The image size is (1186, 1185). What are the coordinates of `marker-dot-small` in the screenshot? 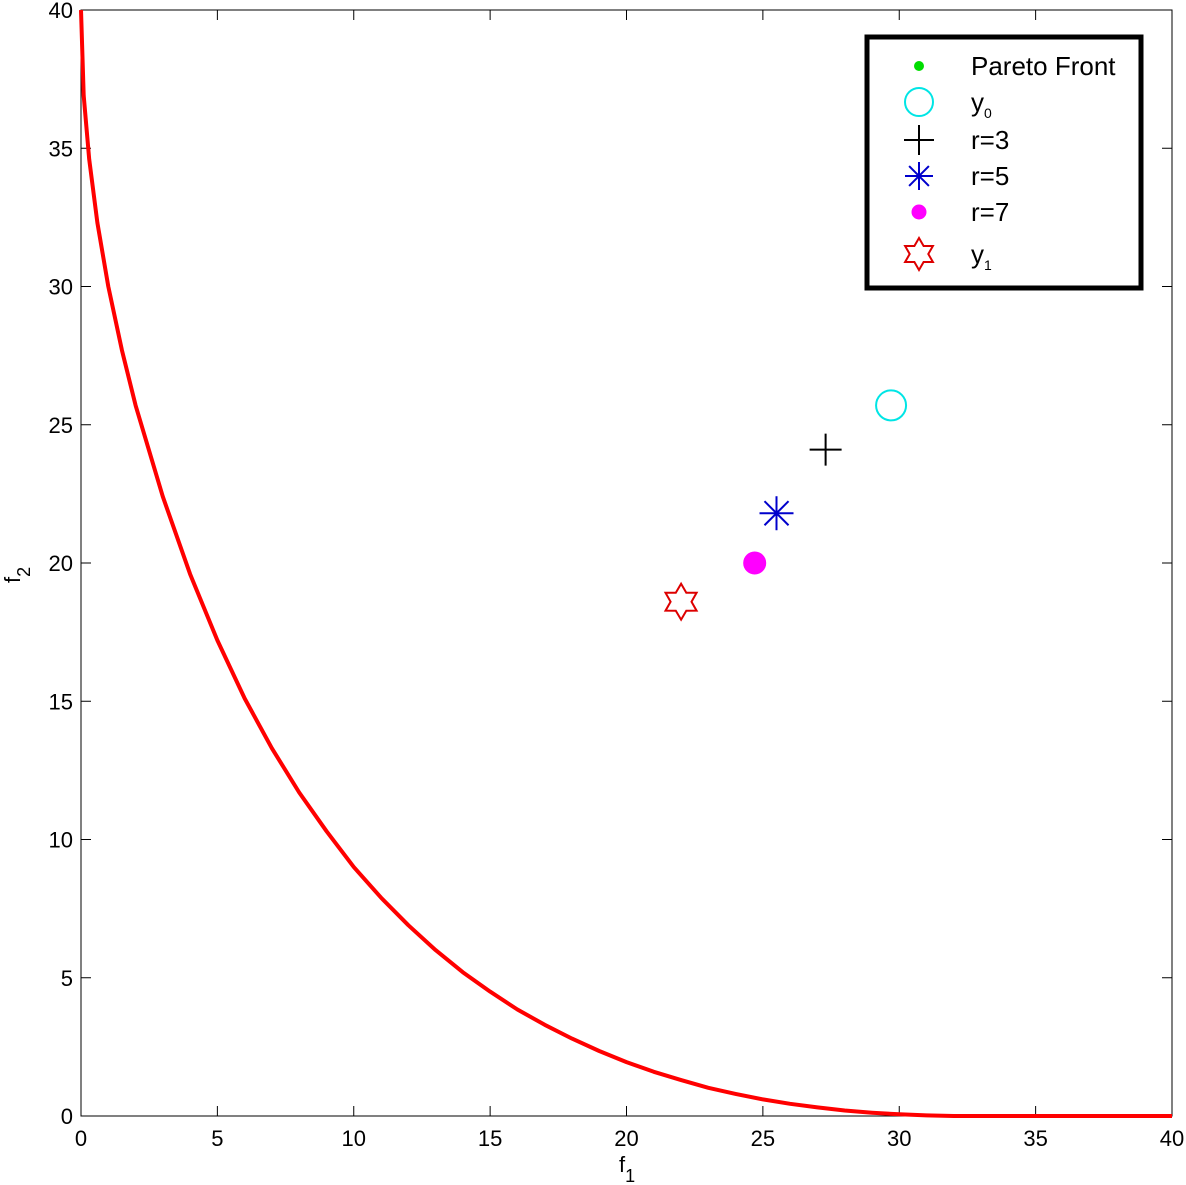 It's located at (919, 66).